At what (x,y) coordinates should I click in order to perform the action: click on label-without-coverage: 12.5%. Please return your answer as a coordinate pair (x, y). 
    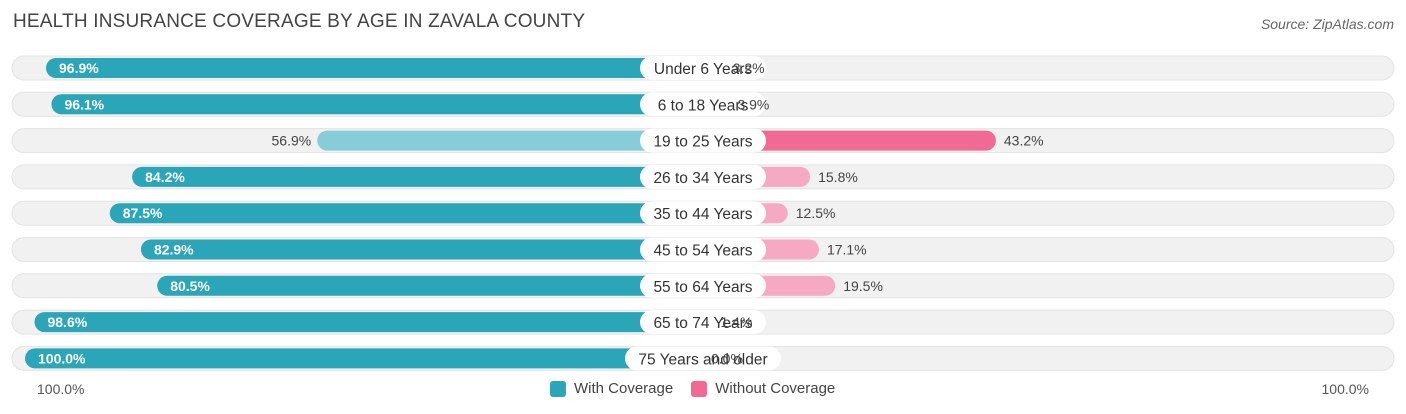
    Looking at the image, I should click on (816, 213).